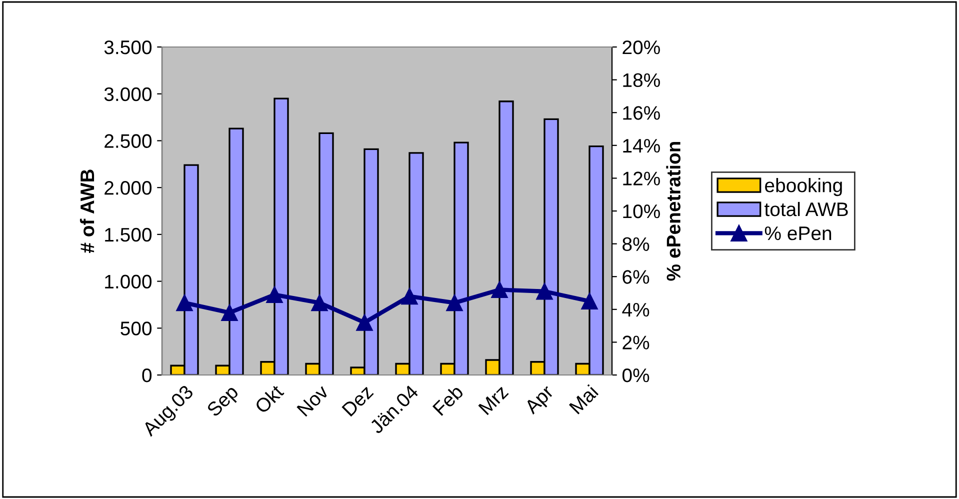 Image resolution: width=959 pixels, height=499 pixels. I want to click on y2-tick-label: 12%, so click(641, 179).